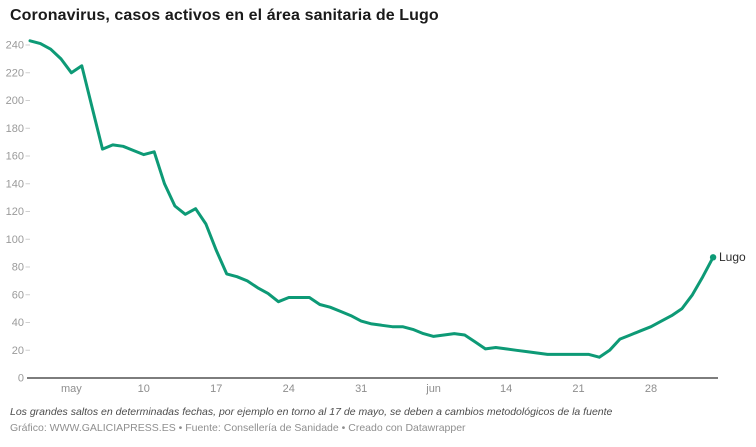 This screenshot has width=756, height=447. I want to click on series-label-lugo: Lugo, so click(732, 257).